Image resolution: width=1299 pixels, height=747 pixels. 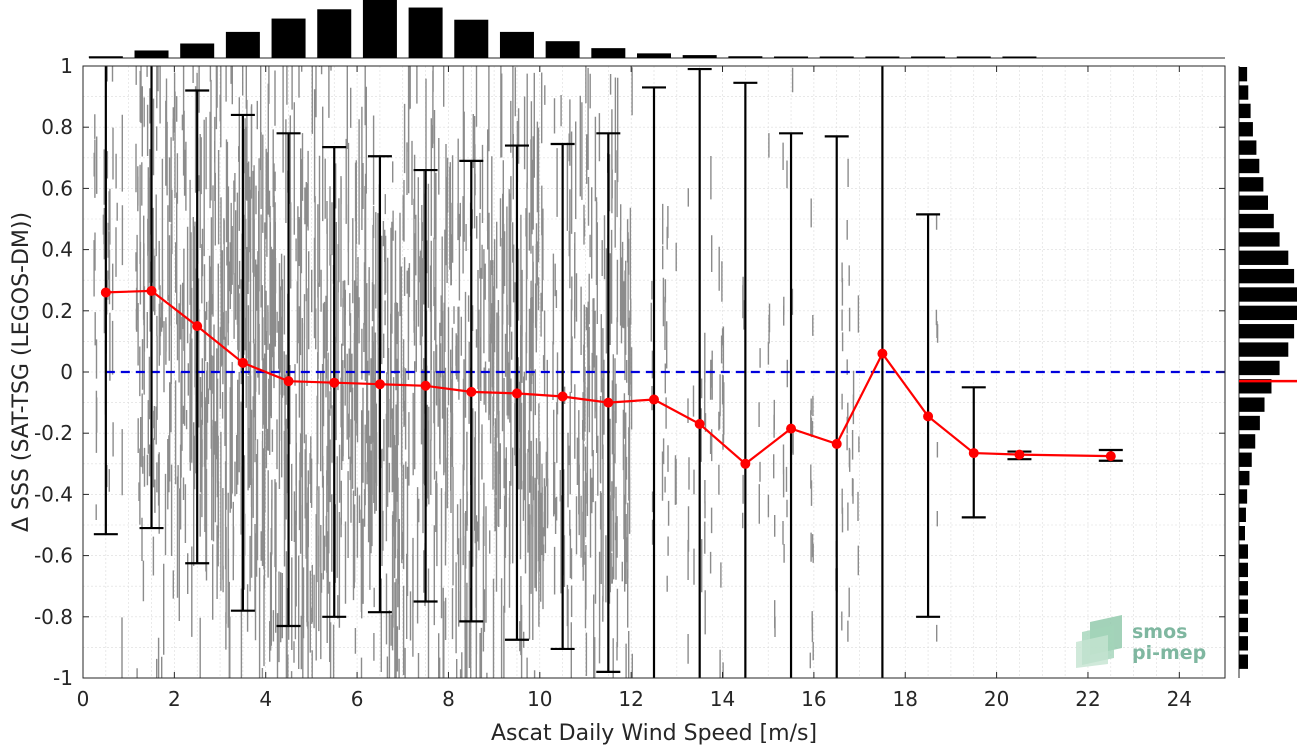 I want to click on y-axis-label: Δ SSS (SAT-TSG (LEGOS-DM)), so click(x=21, y=372).